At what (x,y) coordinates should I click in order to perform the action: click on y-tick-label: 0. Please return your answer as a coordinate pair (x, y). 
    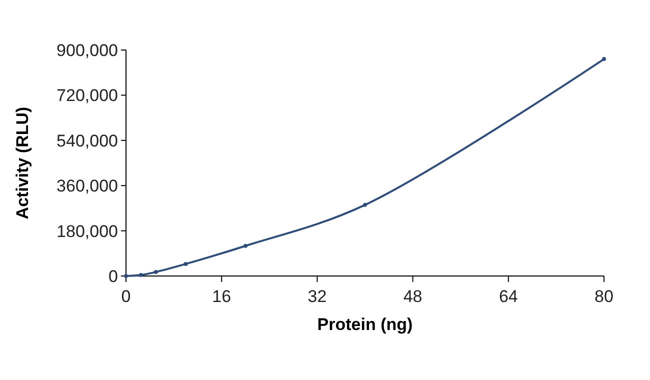
    Looking at the image, I should click on (113, 276).